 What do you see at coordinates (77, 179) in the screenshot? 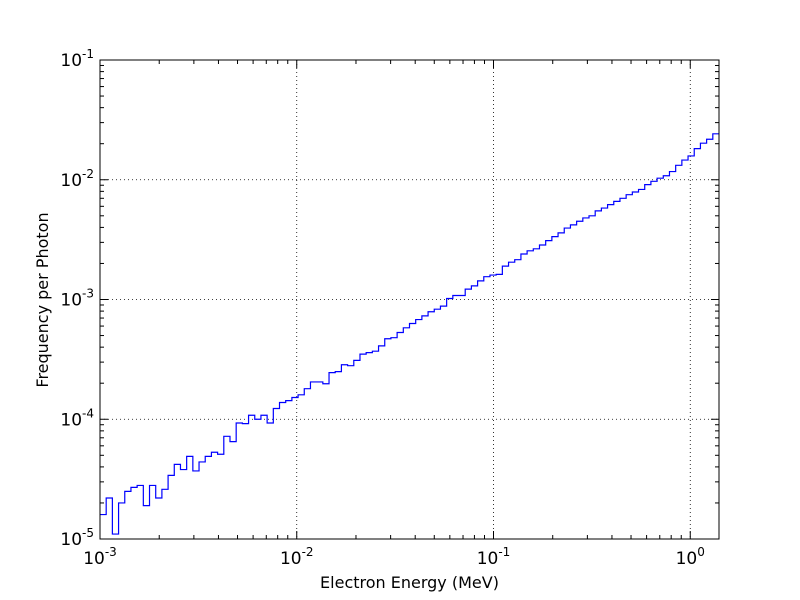
I see `y-tick-label: 10⁻²` at bounding box center [77, 179].